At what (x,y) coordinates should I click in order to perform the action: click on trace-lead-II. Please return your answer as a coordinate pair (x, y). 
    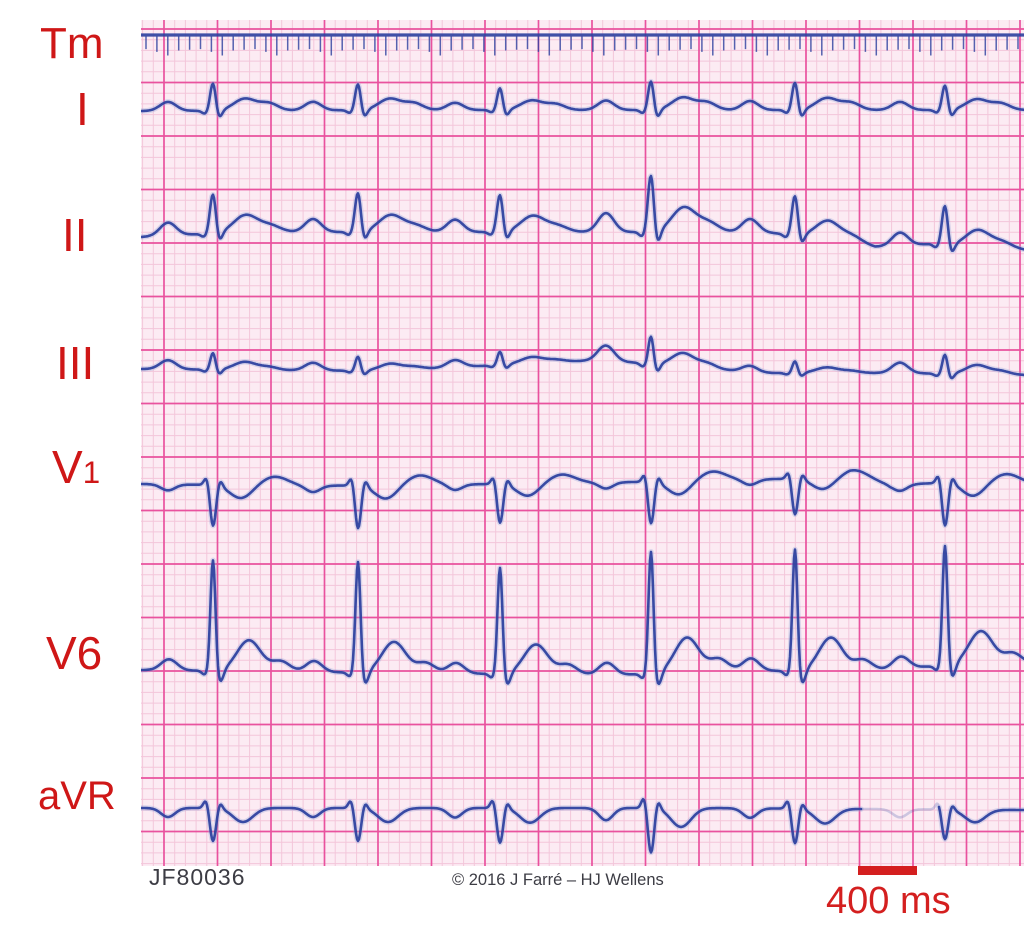
    Looking at the image, I should click on (582, 213).